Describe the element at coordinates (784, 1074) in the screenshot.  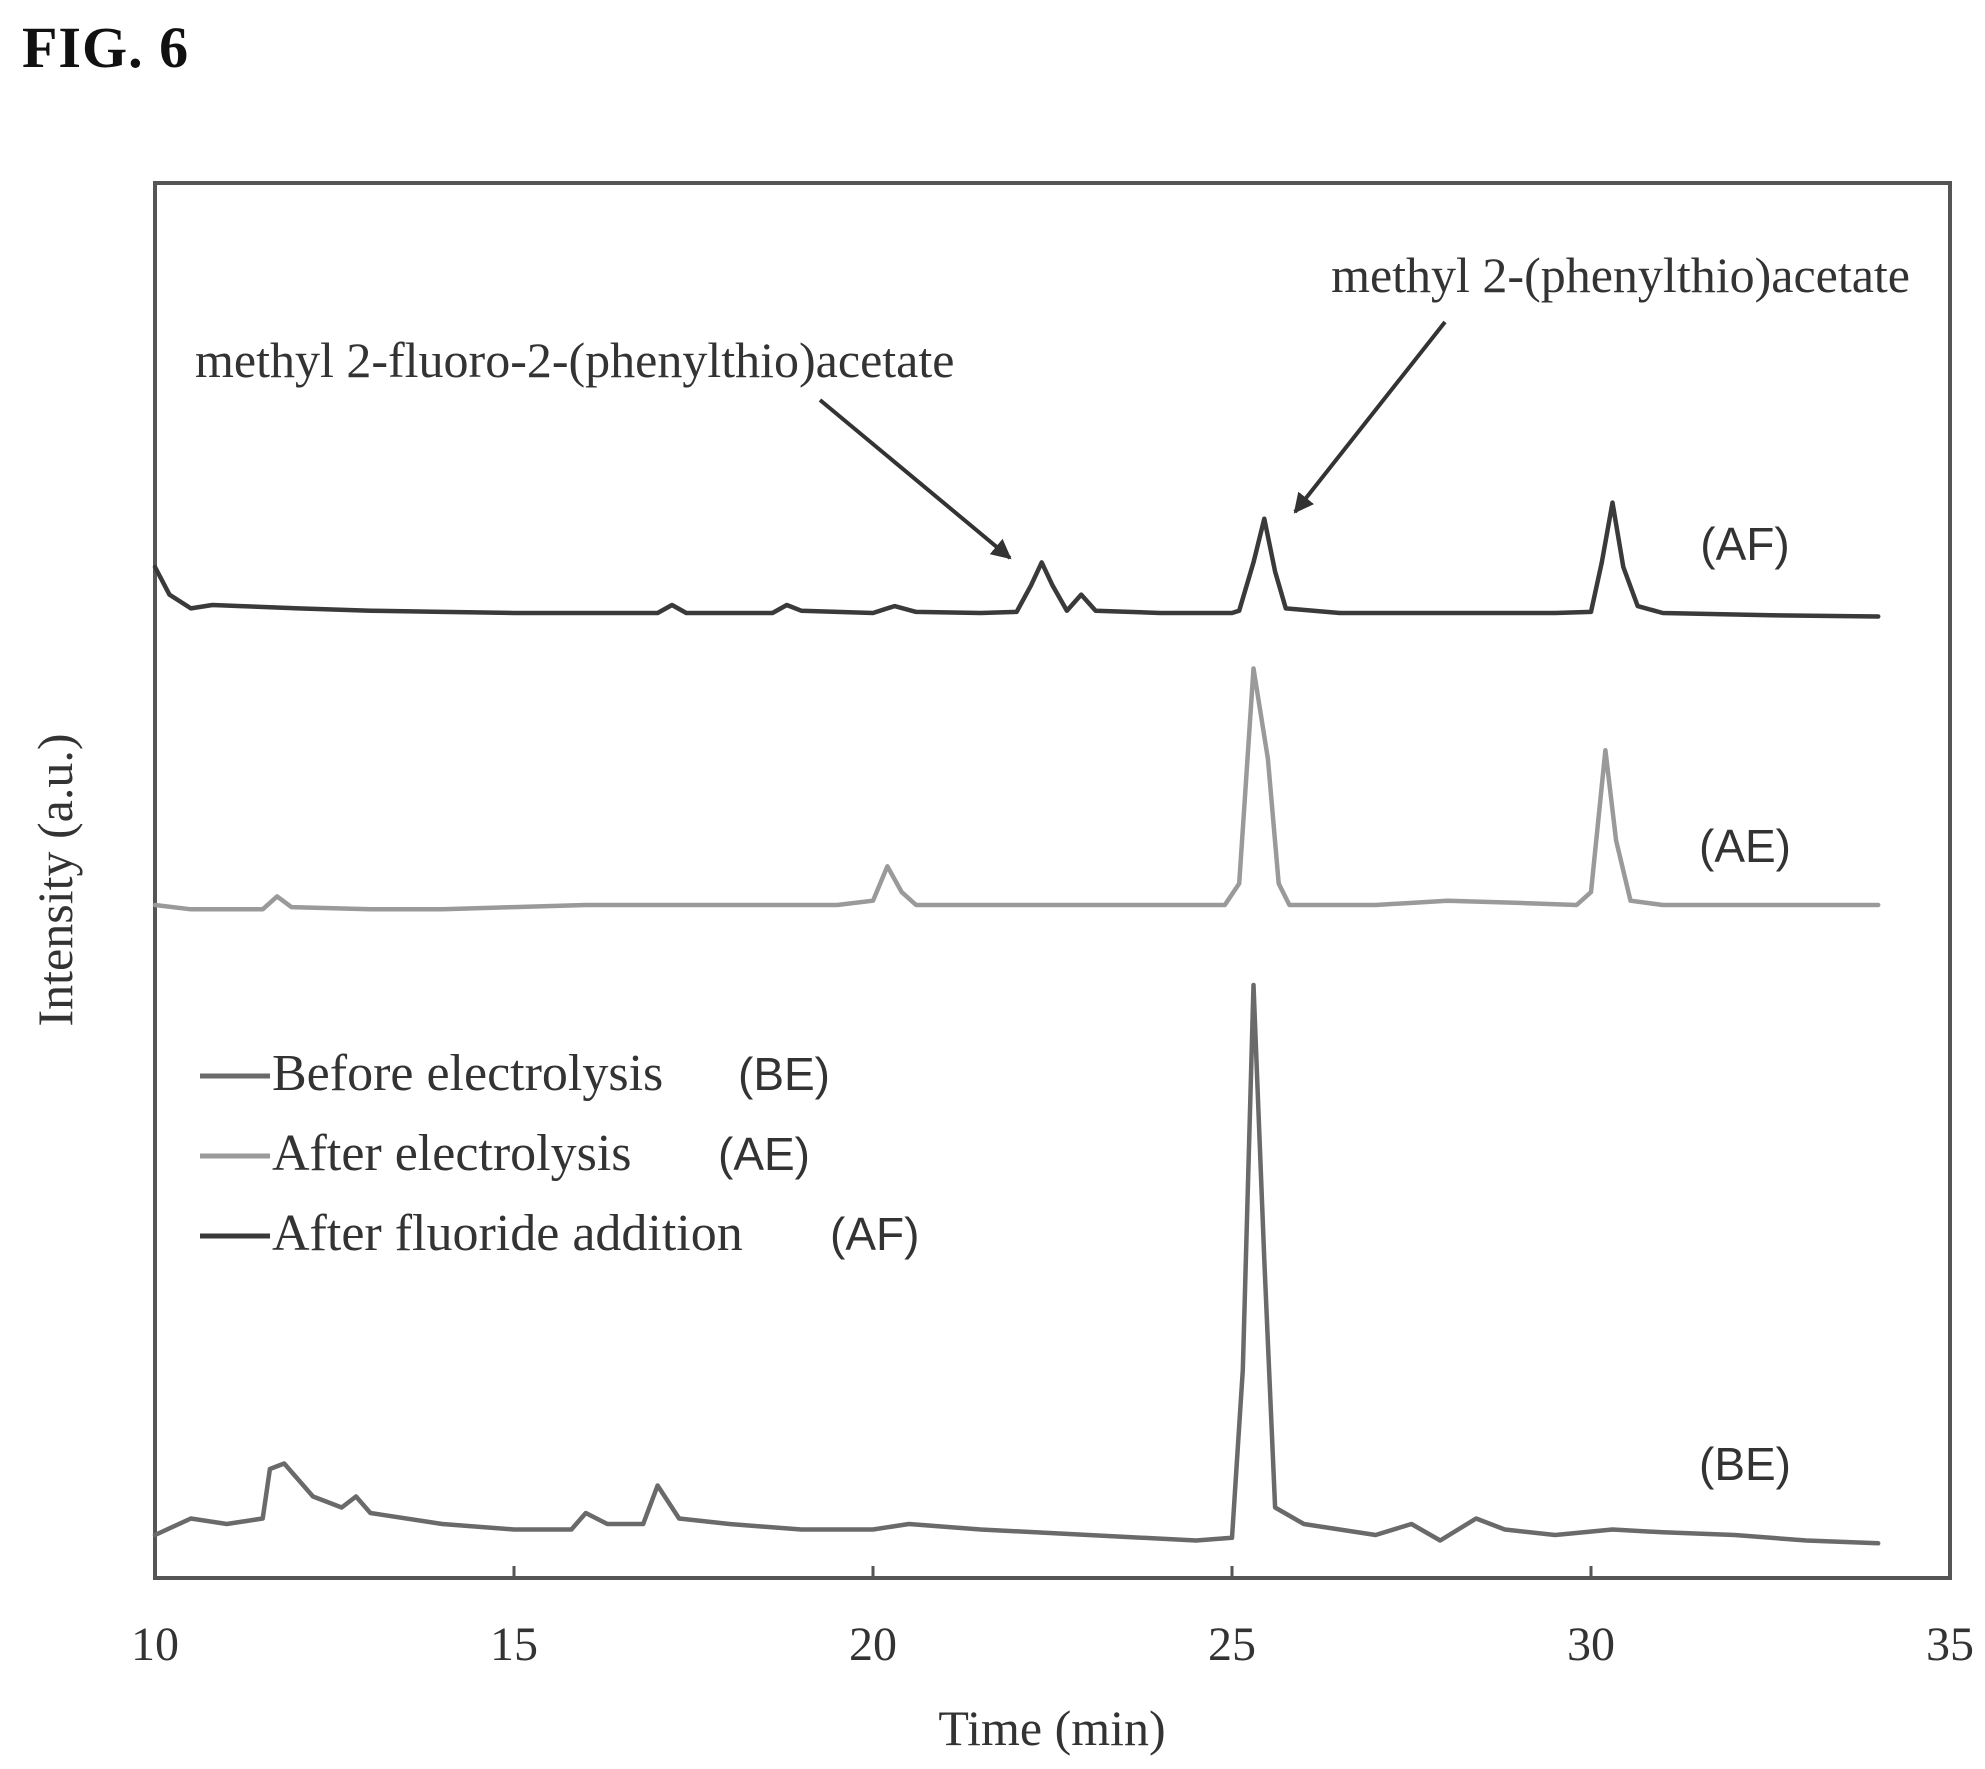
I see `legend-tag: (BE)` at that location.